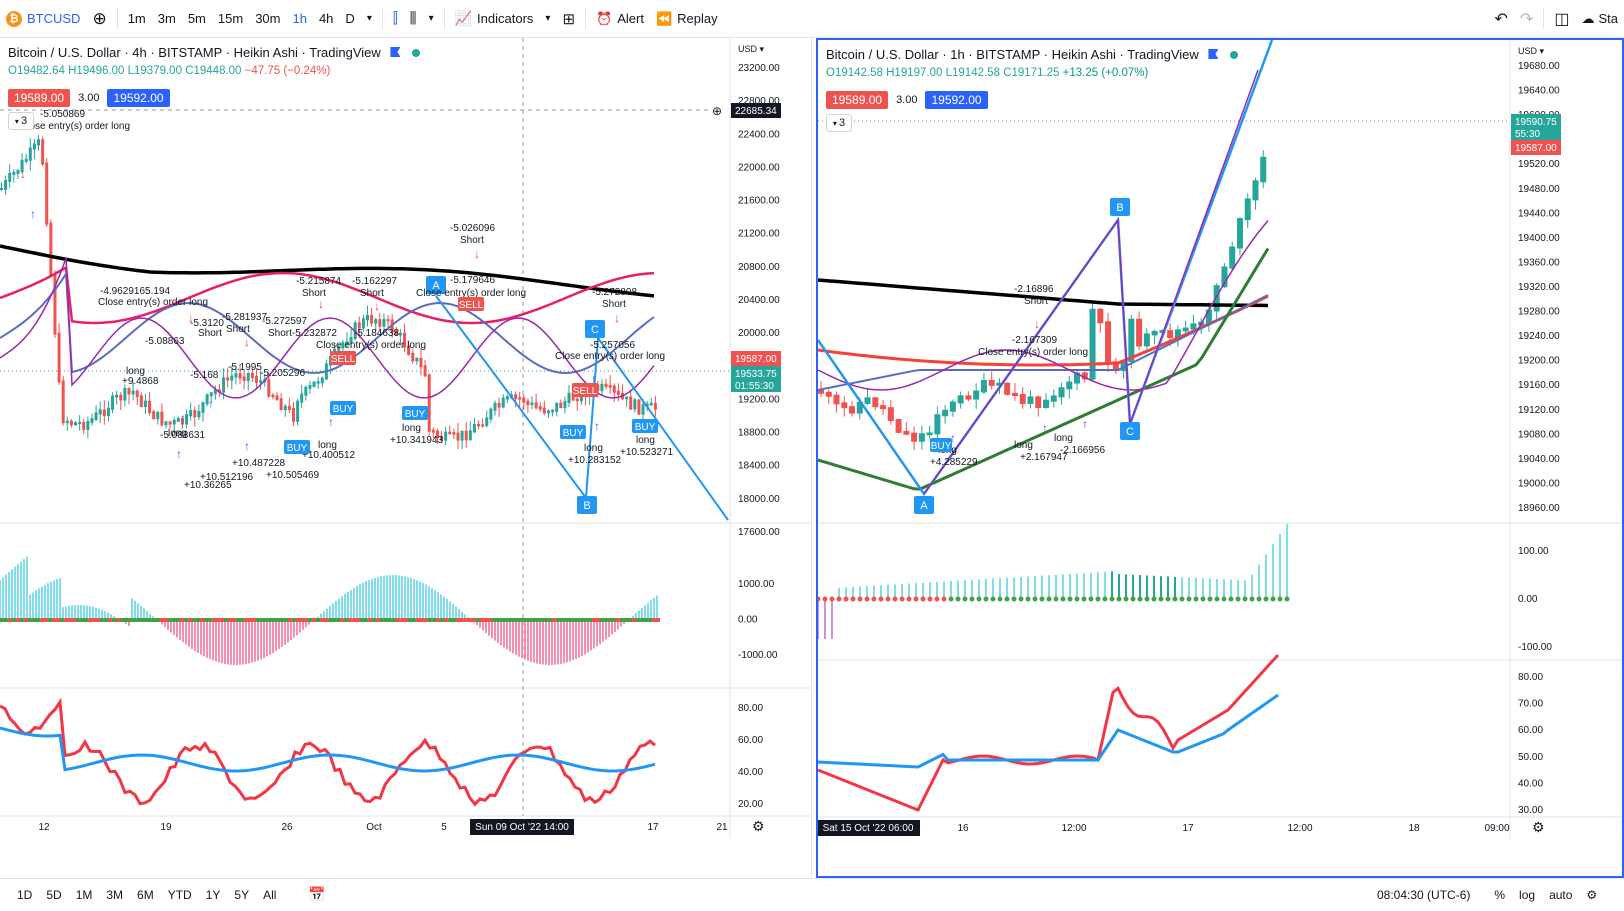 The width and height of the screenshot is (1624, 911). What do you see at coordinates (569, 19) in the screenshot?
I see `layout-grid-icon: ⊞` at bounding box center [569, 19].